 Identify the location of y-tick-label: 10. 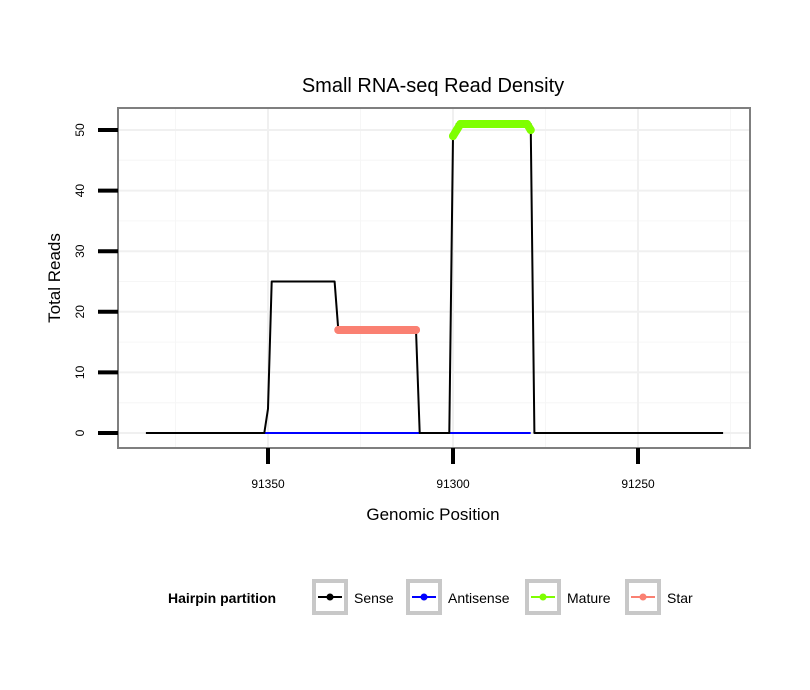
(80, 372).